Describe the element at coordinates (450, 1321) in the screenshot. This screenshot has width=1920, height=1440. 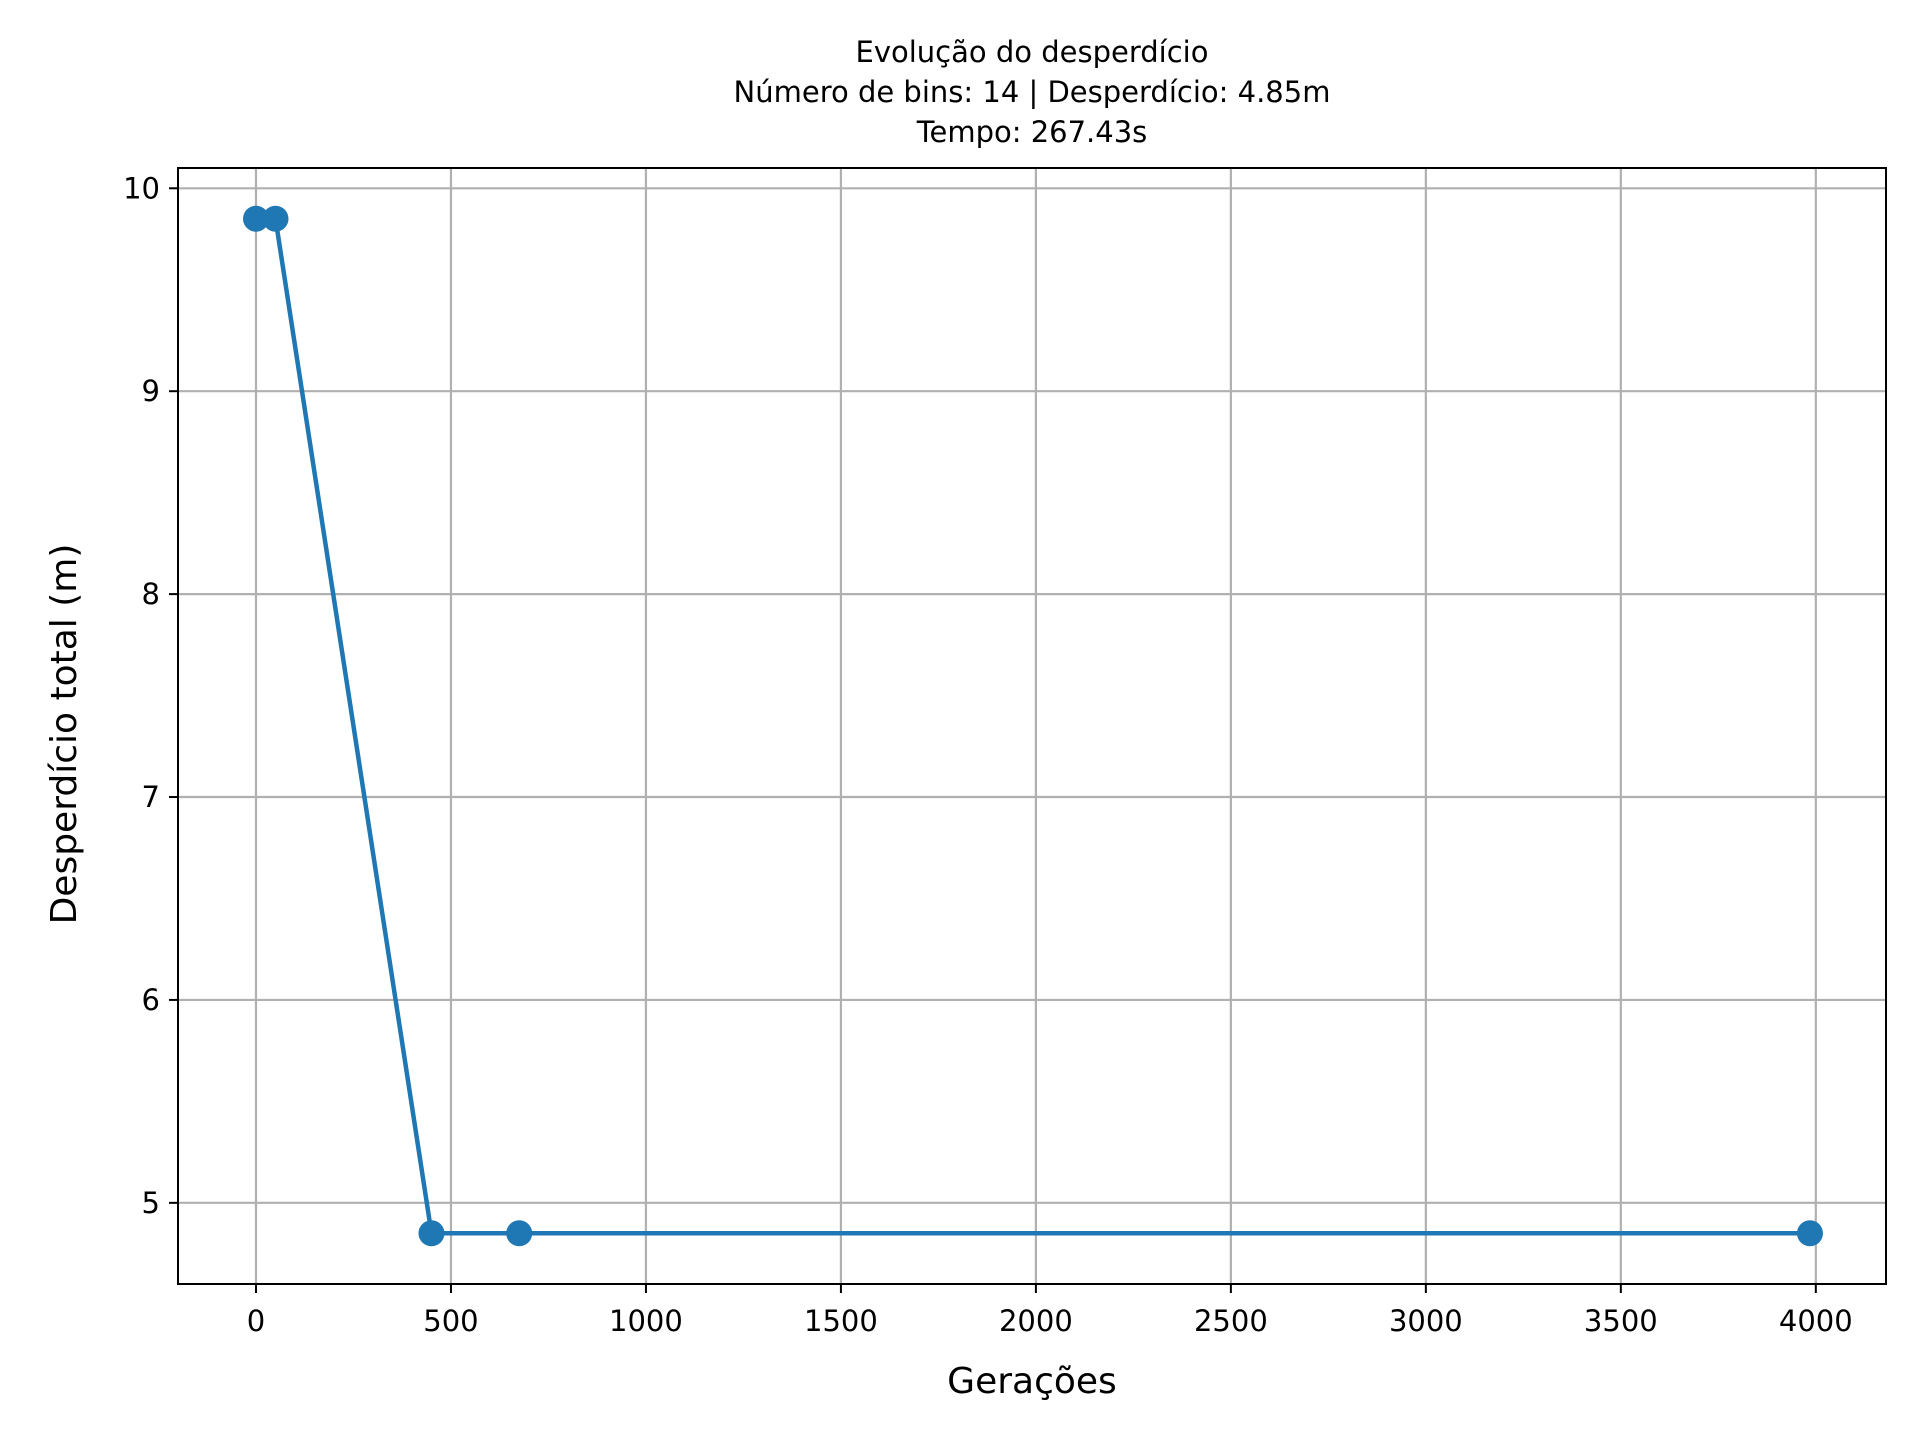
I see `x-tick-label: 500` at that location.